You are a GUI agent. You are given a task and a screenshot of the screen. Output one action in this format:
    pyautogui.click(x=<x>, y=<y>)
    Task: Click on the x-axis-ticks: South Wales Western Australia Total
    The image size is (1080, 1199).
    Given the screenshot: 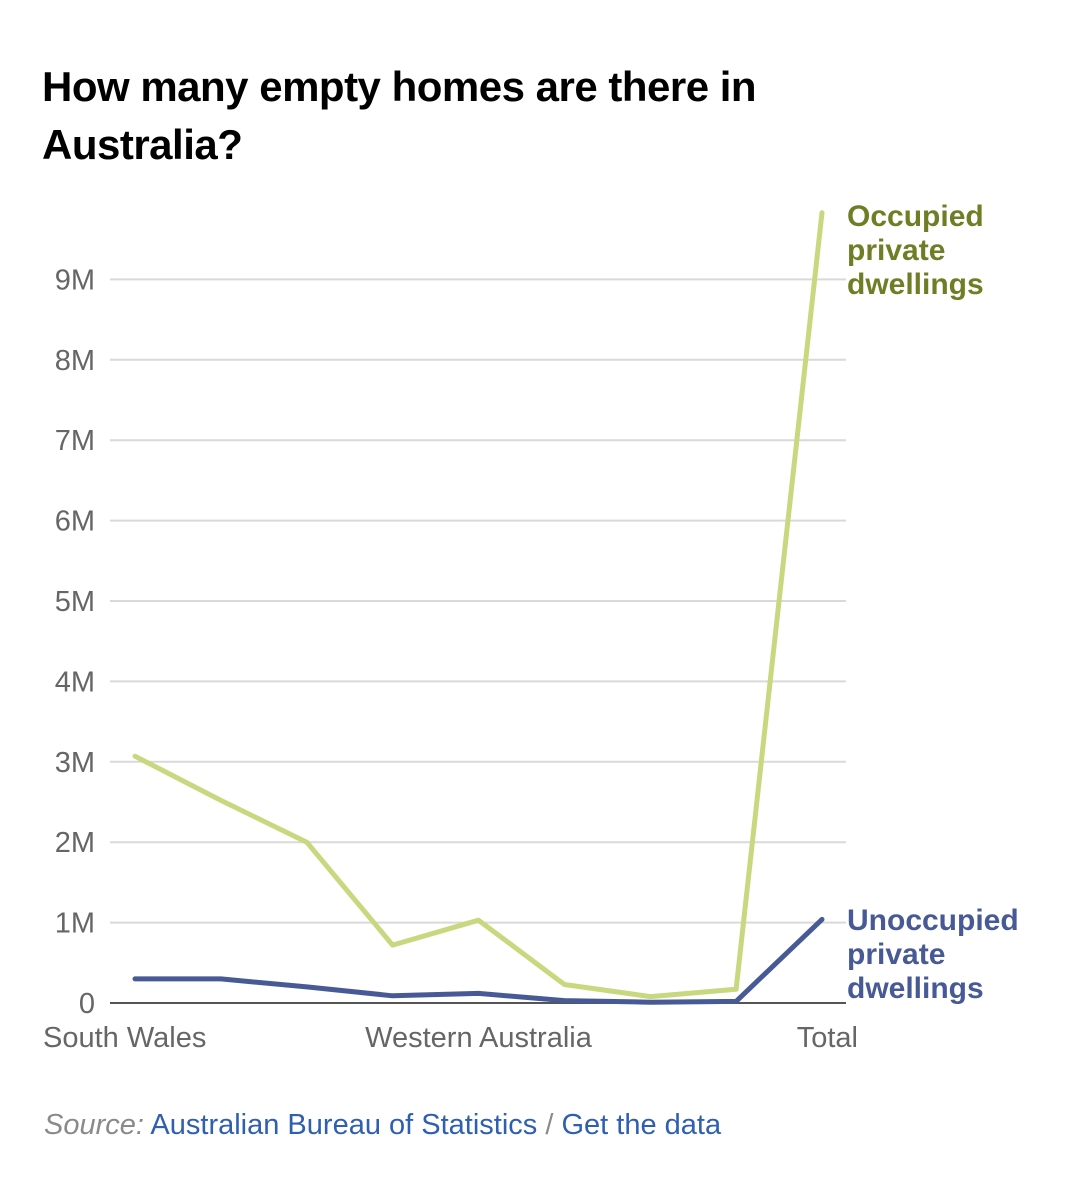 What is the action you would take?
    pyautogui.click(x=450, y=1038)
    